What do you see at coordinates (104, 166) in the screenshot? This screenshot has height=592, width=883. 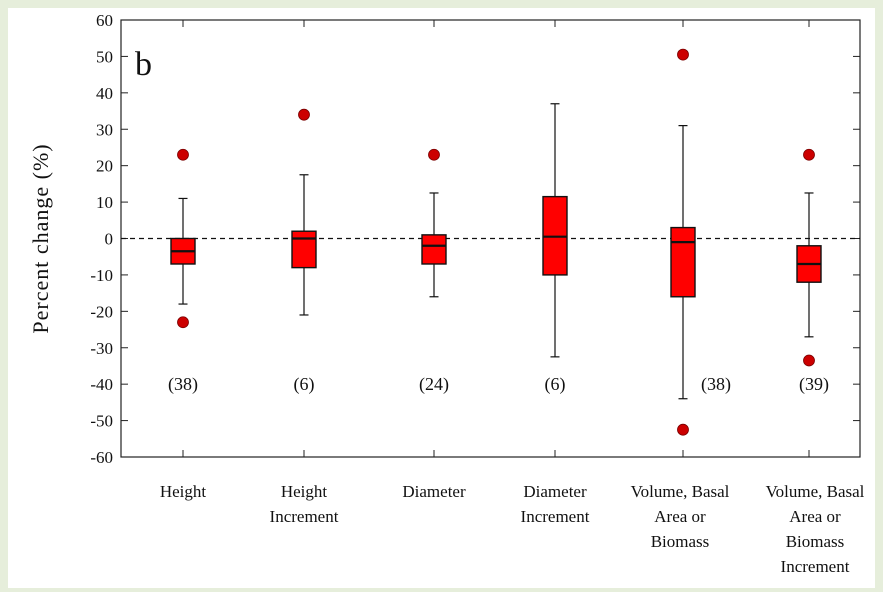 I see `y-tick-label: 20` at bounding box center [104, 166].